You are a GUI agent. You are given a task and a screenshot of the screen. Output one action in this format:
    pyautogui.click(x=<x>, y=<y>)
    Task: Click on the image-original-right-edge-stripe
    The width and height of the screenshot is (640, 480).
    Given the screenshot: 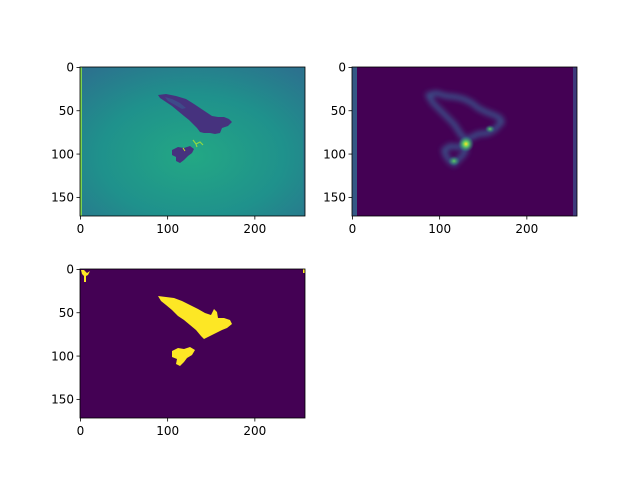 What is the action you would take?
    pyautogui.click(x=304, y=141)
    